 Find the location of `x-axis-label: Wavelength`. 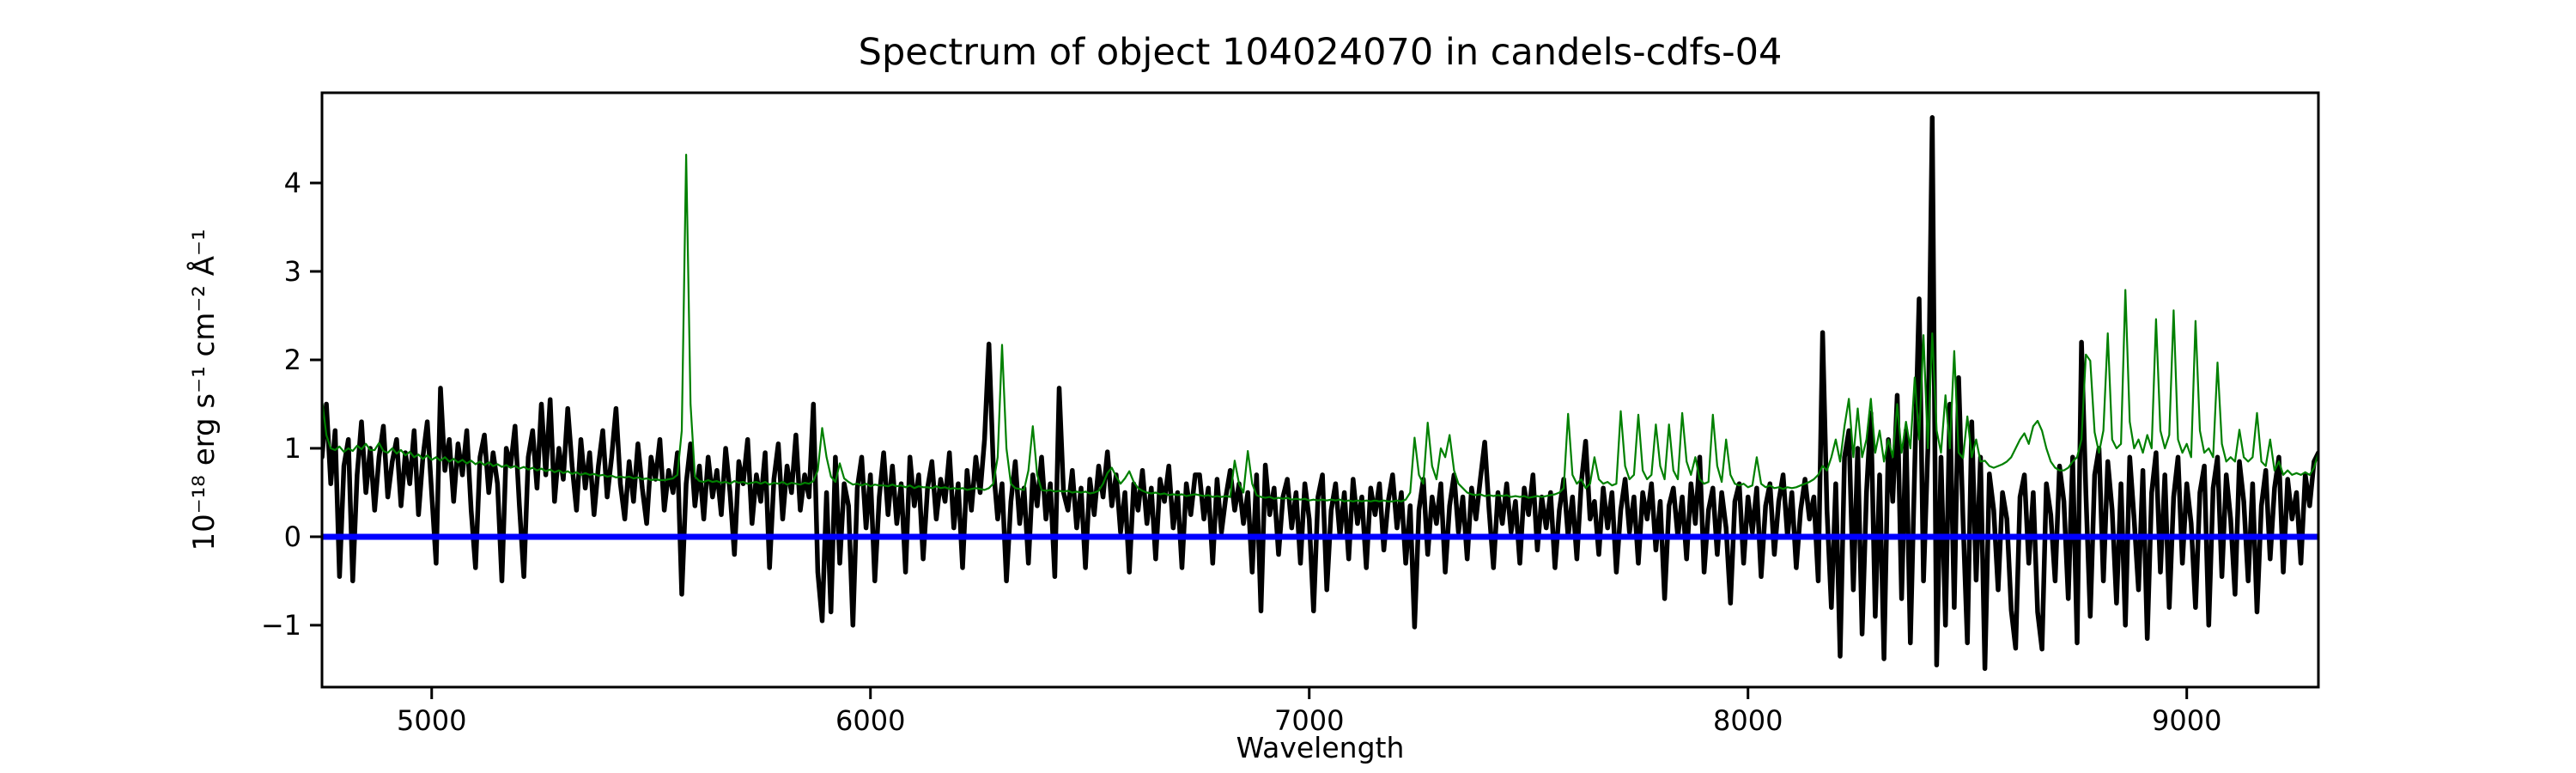

x-axis-label: Wavelength is located at coordinates (1320, 747).